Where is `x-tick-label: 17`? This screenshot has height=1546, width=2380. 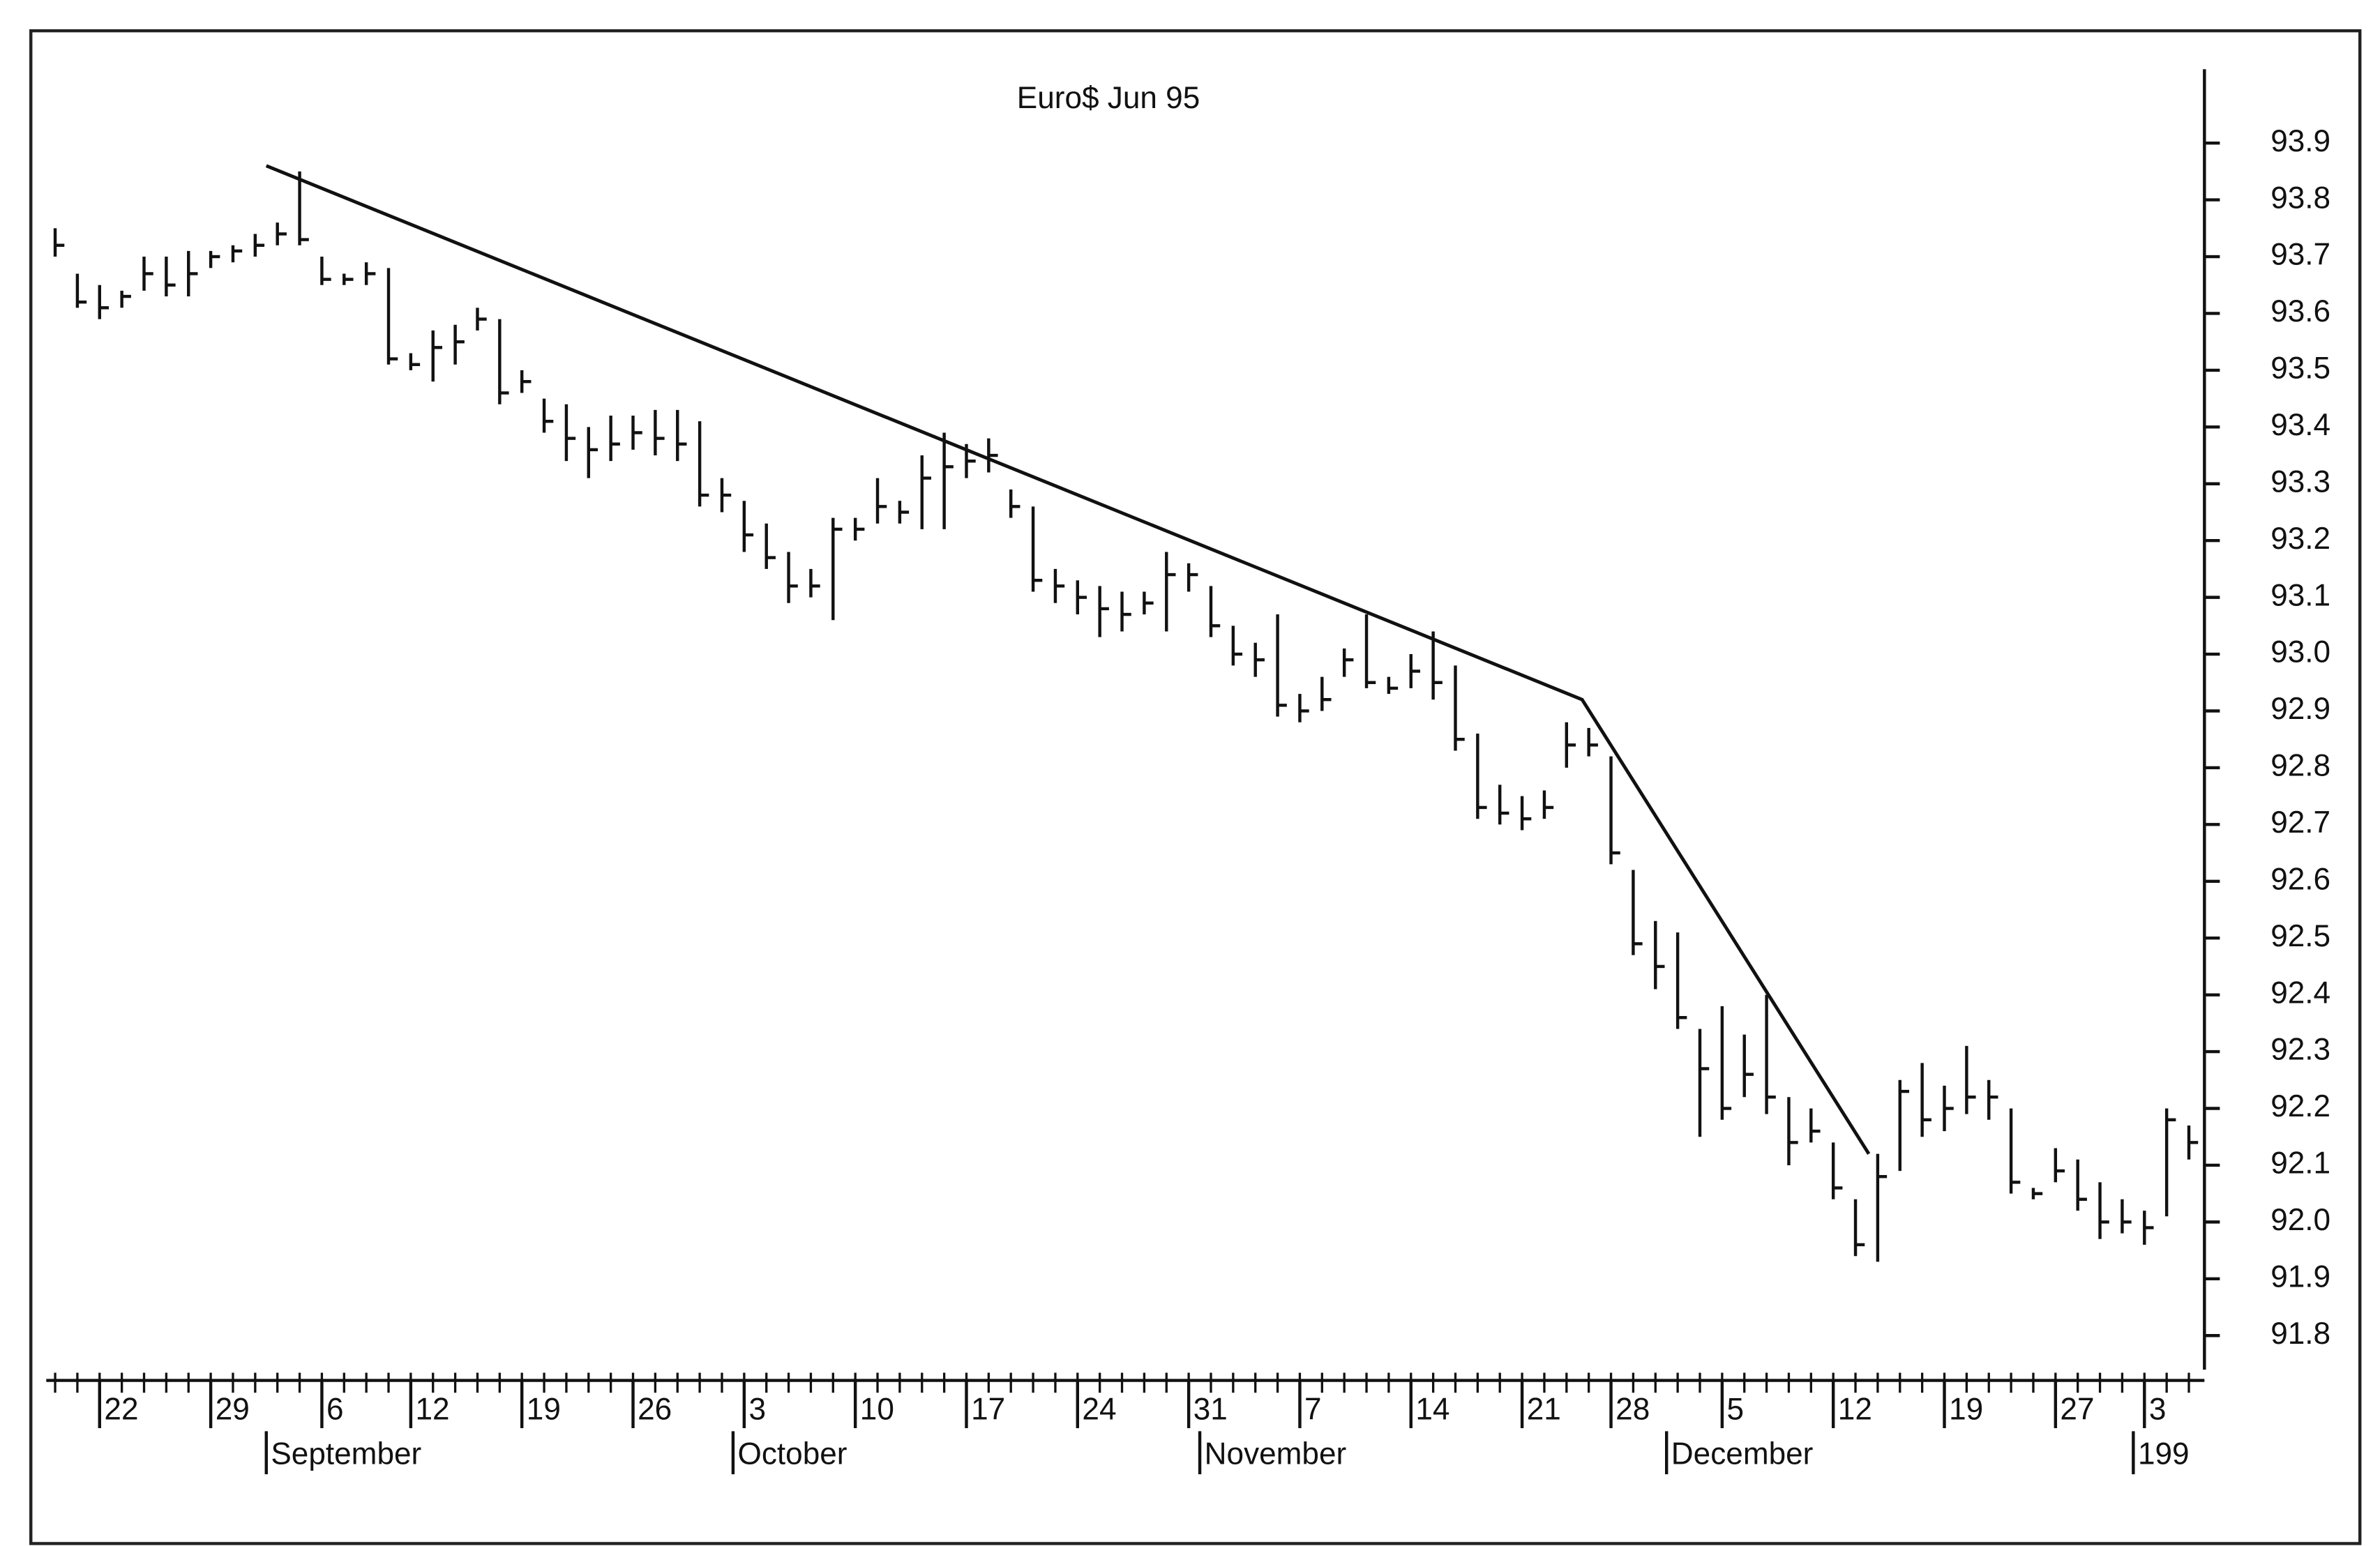 x-tick-label: 17 is located at coordinates (988, 1409).